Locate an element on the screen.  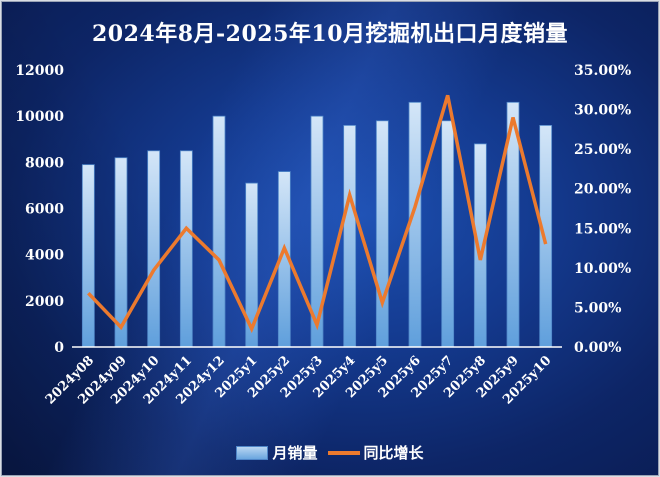
left-axis-tick: 8000 is located at coordinates (44, 163).